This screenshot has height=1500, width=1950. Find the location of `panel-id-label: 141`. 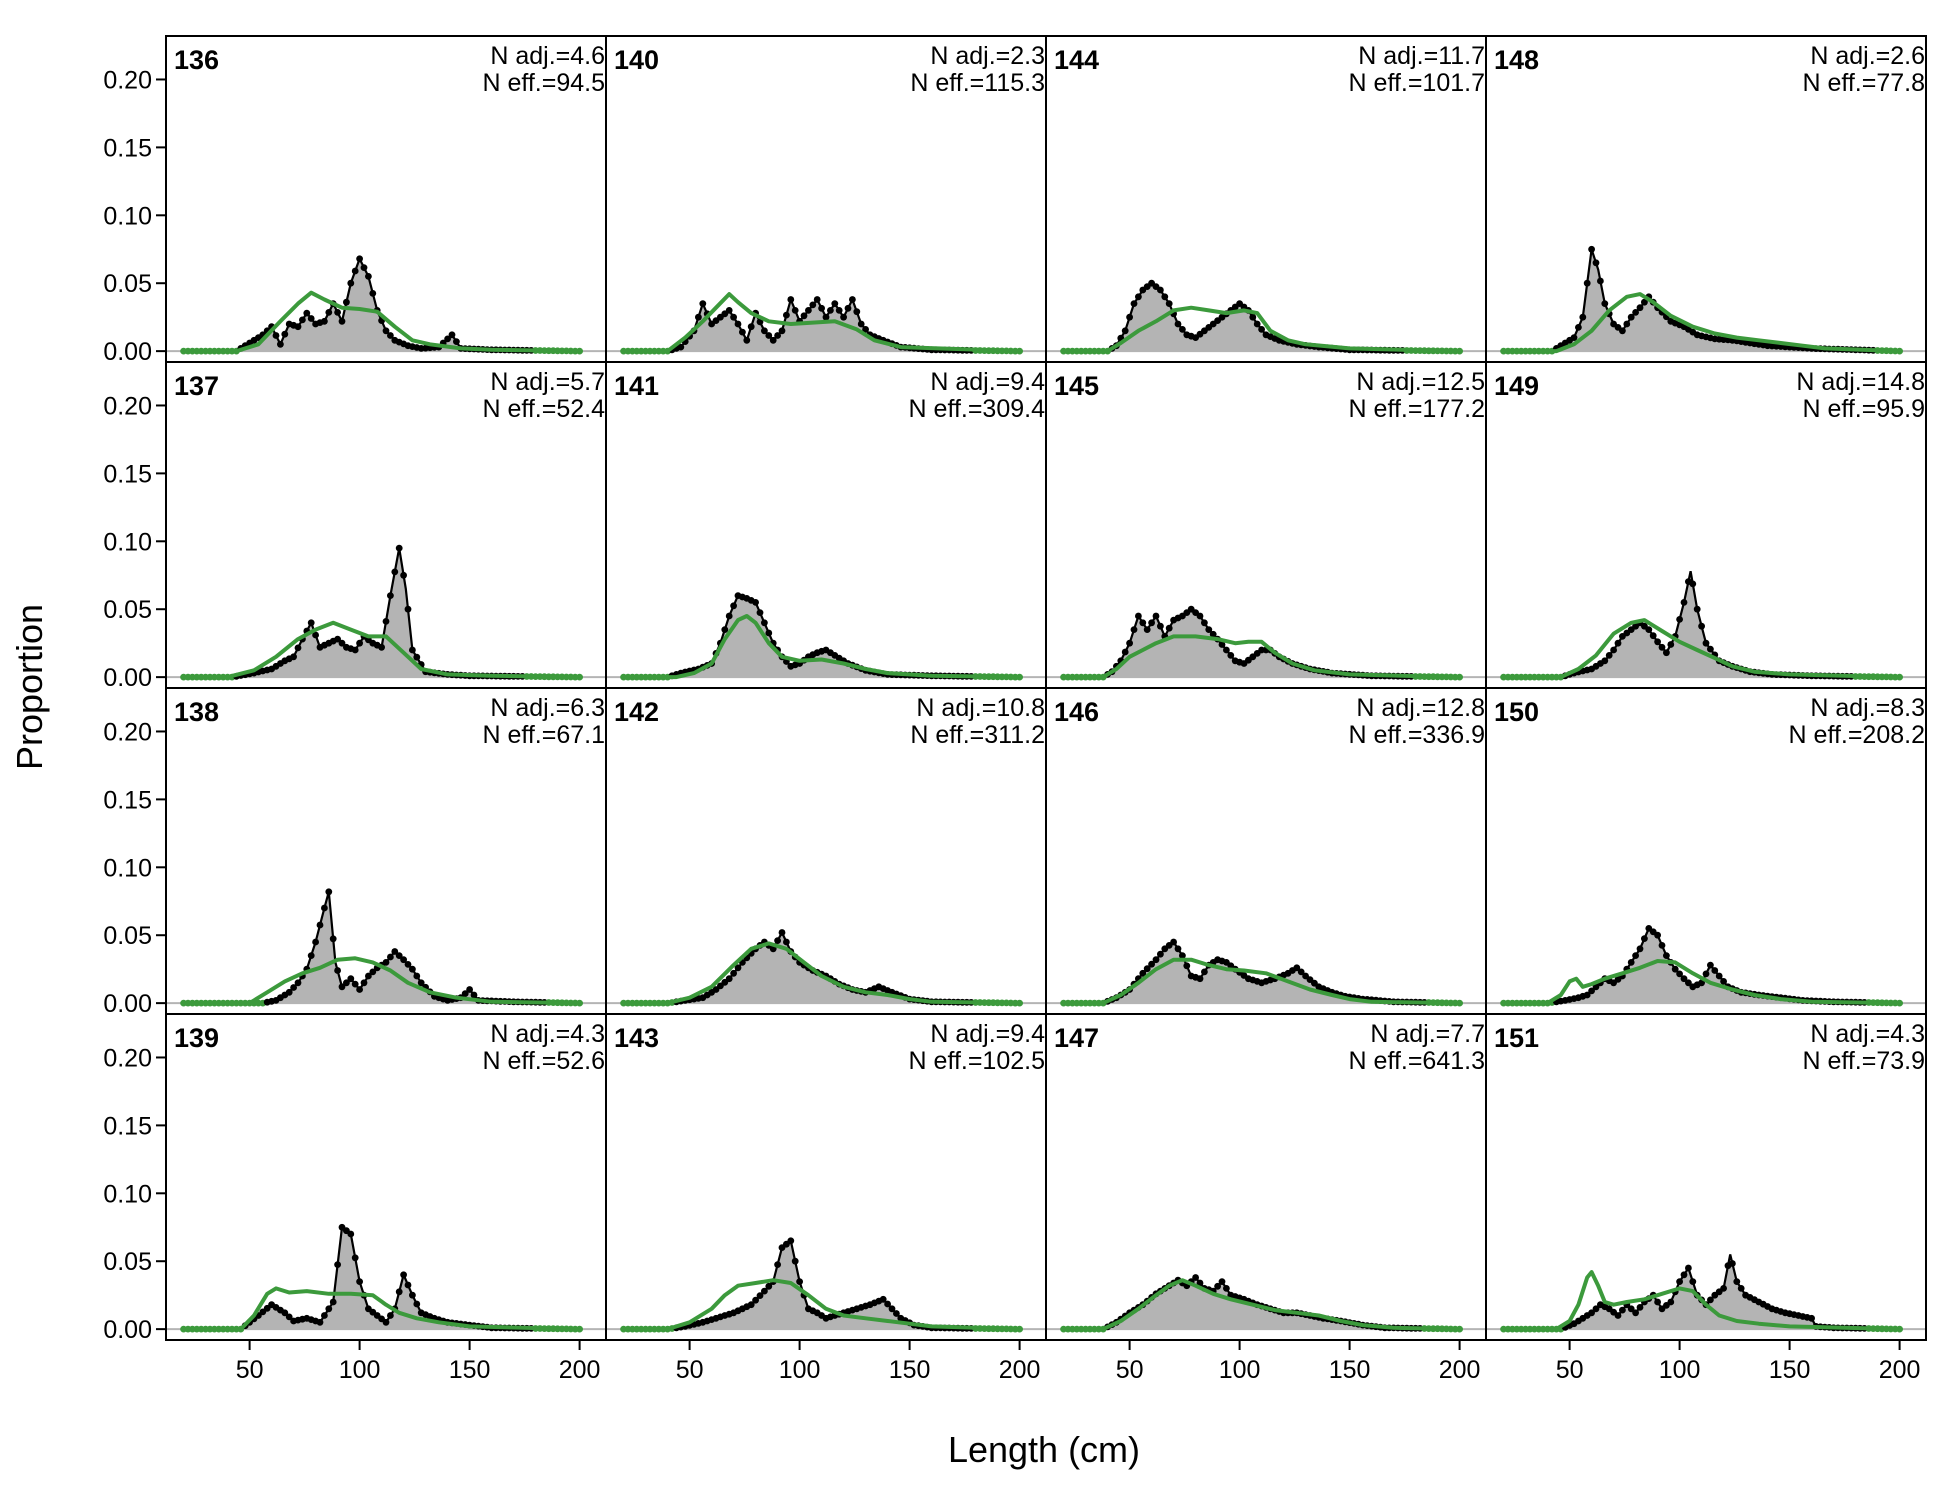

panel-id-label: 141 is located at coordinates (636, 386).